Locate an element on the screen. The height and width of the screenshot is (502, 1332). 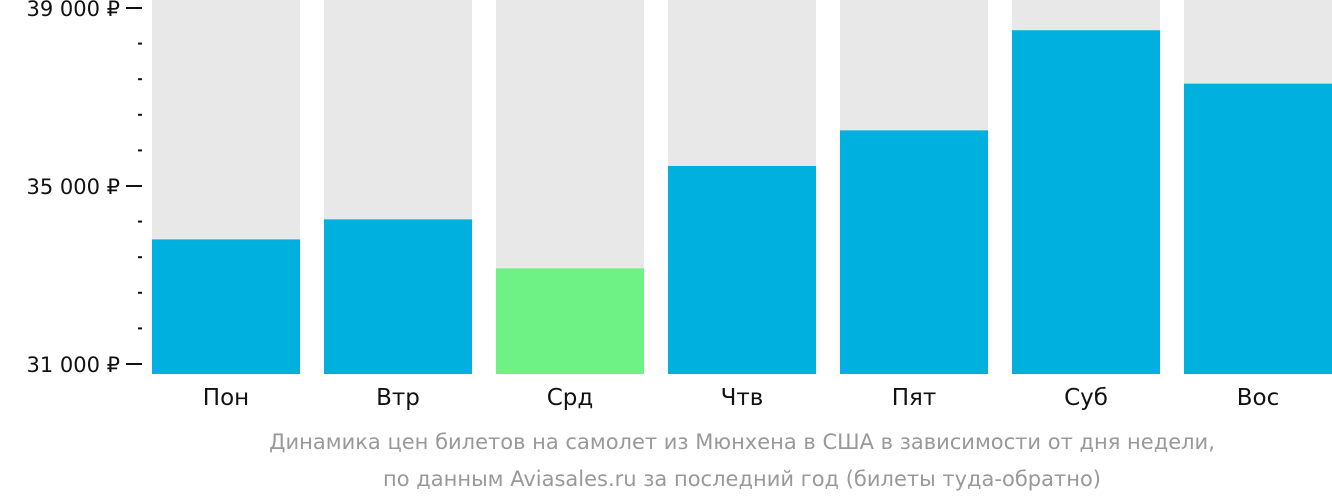
x-tick-label: Втр is located at coordinates (398, 398).